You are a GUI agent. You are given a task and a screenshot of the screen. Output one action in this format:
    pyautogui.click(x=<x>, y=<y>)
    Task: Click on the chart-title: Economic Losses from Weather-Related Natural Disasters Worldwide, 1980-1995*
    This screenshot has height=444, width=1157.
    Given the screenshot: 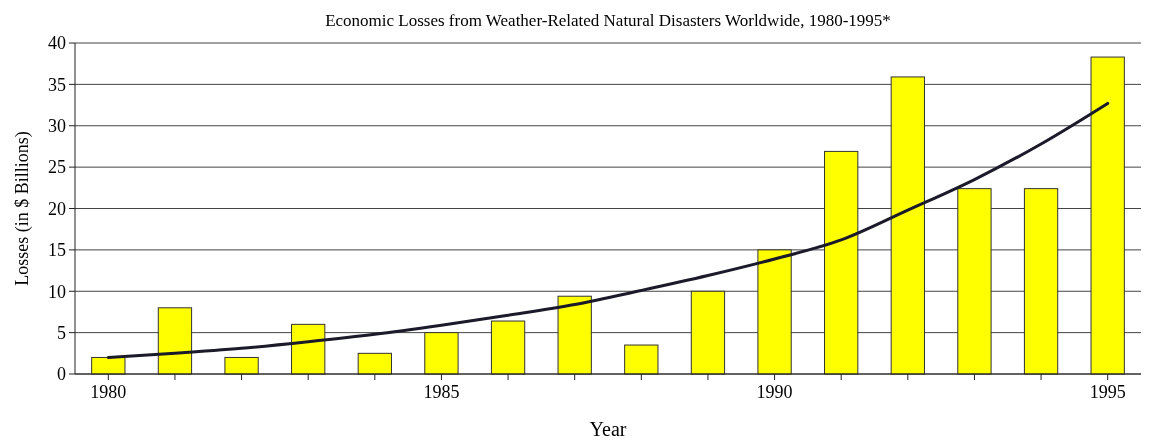 What is the action you would take?
    pyautogui.click(x=608, y=20)
    